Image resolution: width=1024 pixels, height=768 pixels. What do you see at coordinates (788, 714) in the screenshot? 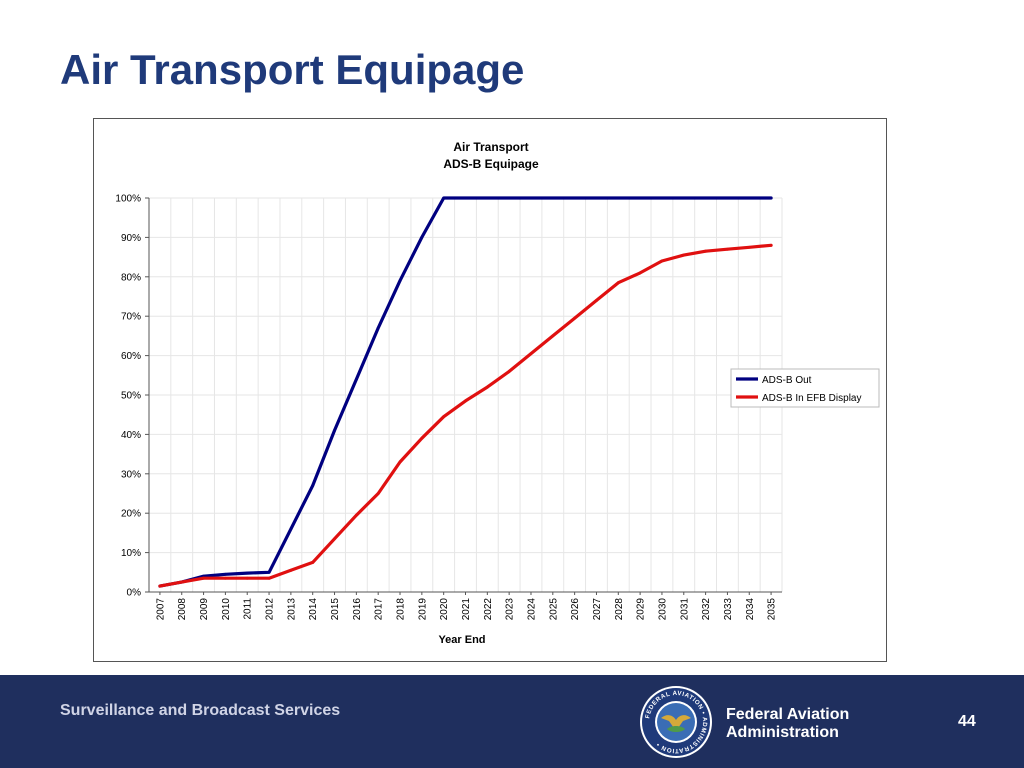
I see `agency-name-line1: Federal Aviation` at bounding box center [788, 714].